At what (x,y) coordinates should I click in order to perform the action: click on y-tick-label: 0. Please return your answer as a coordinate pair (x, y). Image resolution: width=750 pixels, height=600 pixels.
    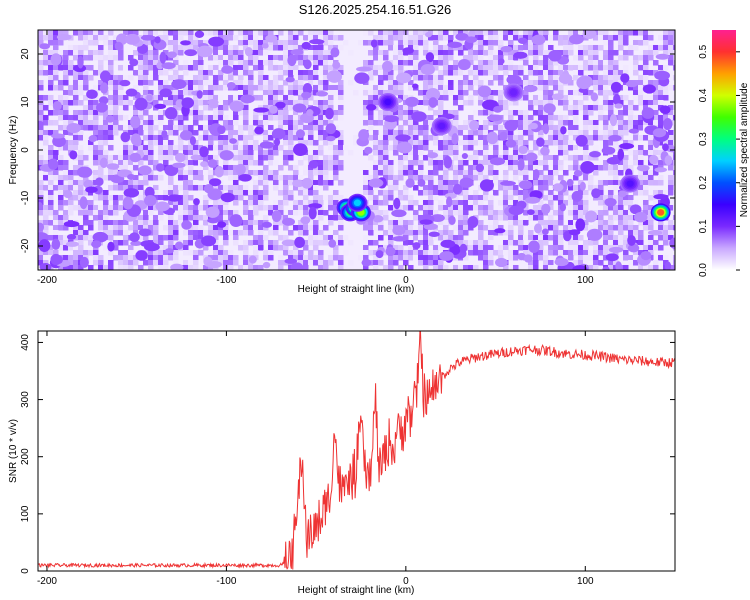
    Looking at the image, I should click on (25, 150).